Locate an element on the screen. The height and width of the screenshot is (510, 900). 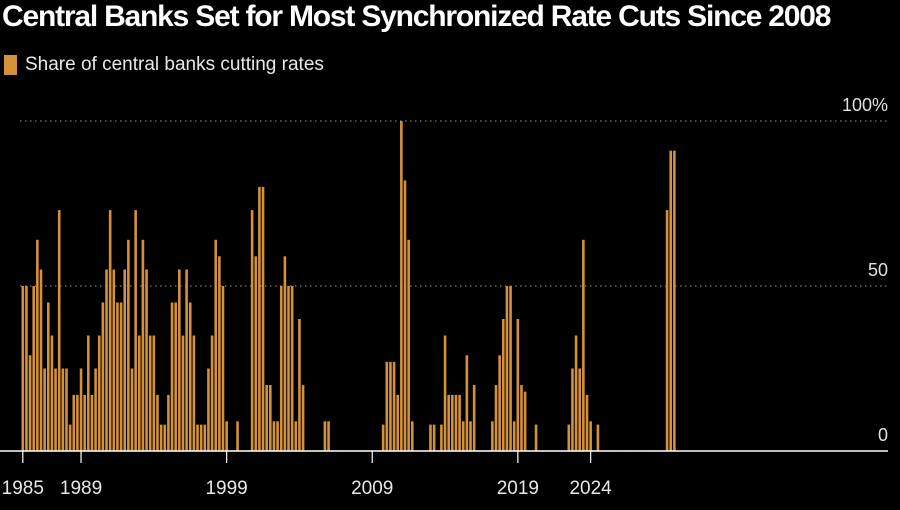
y-tick-label: 100% is located at coordinates (865, 105).